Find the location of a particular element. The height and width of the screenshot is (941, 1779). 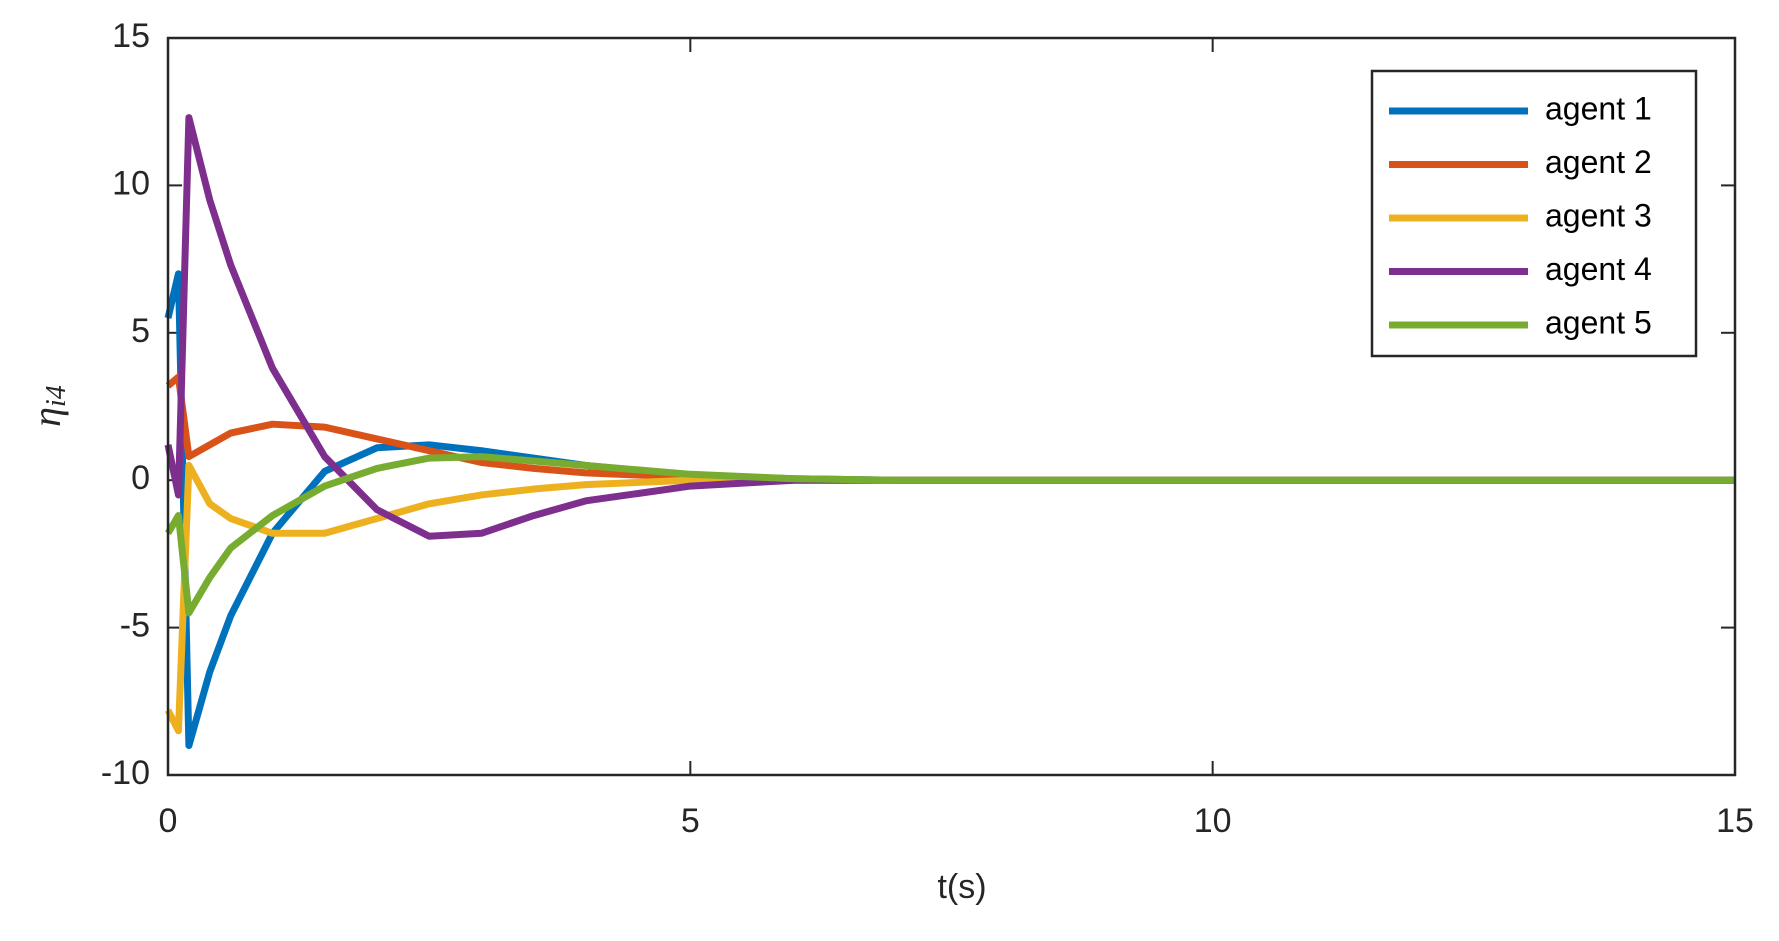

legend-box is located at coordinates (1534, 213).